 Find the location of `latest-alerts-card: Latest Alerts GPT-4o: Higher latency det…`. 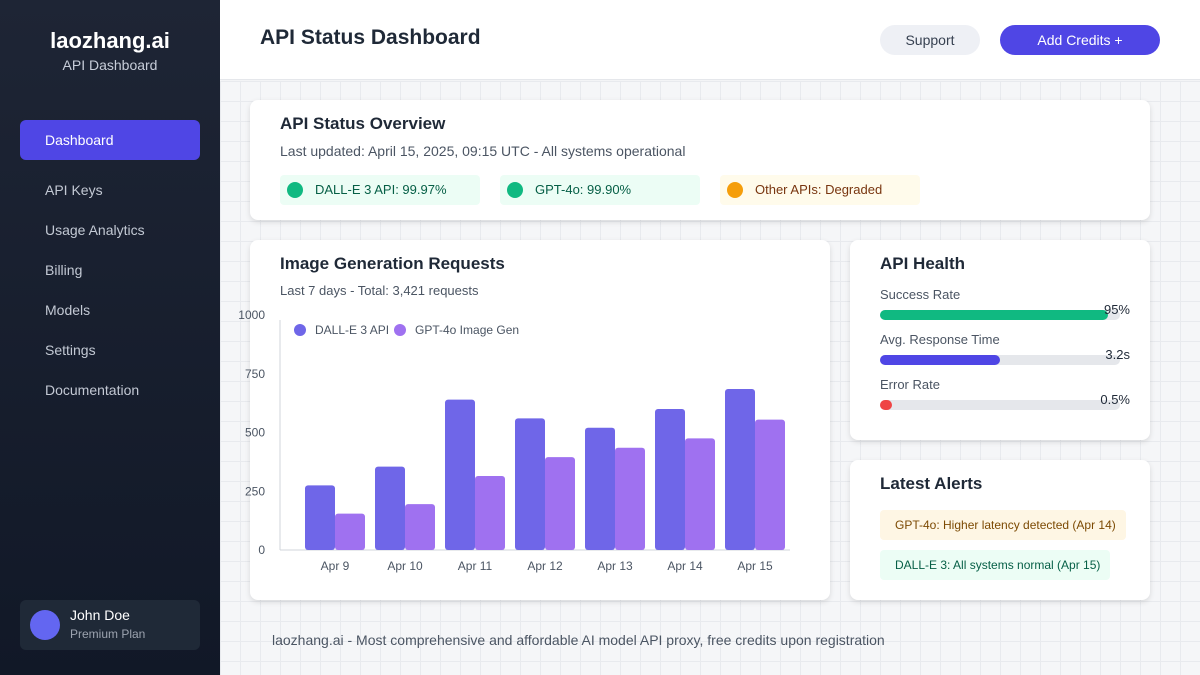

latest-alerts-card: Latest Alerts GPT-4o: Higher latency det… is located at coordinates (1000, 530).